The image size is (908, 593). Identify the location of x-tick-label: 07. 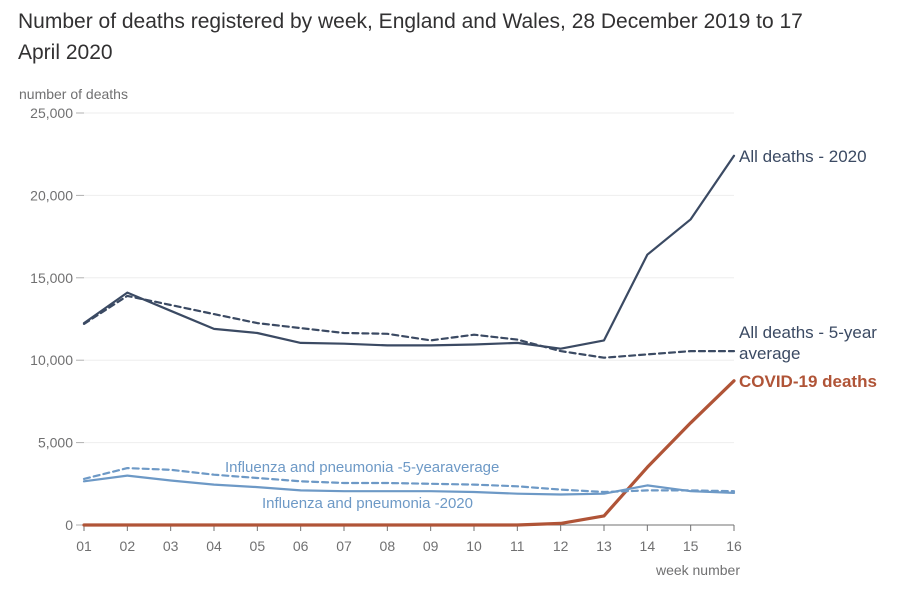
(344, 546).